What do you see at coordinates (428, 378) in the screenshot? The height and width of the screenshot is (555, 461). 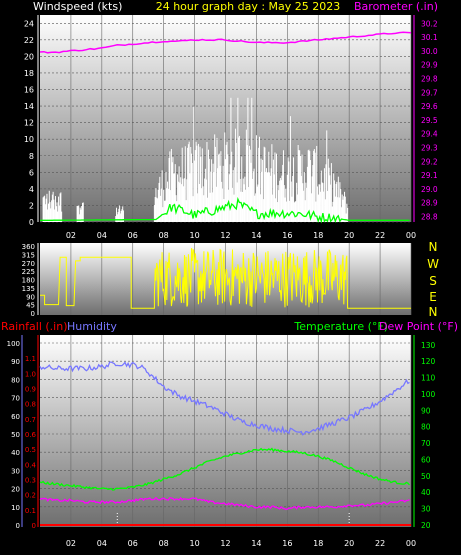 I see `temperature-tick-label: 110` at bounding box center [428, 378].